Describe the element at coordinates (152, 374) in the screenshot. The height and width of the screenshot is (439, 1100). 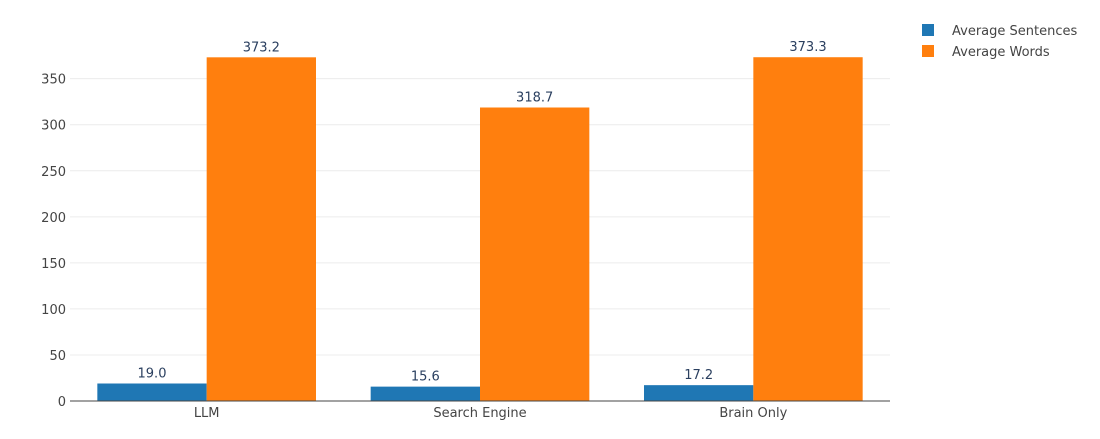
I see `bar-value-label: 19.0` at that location.